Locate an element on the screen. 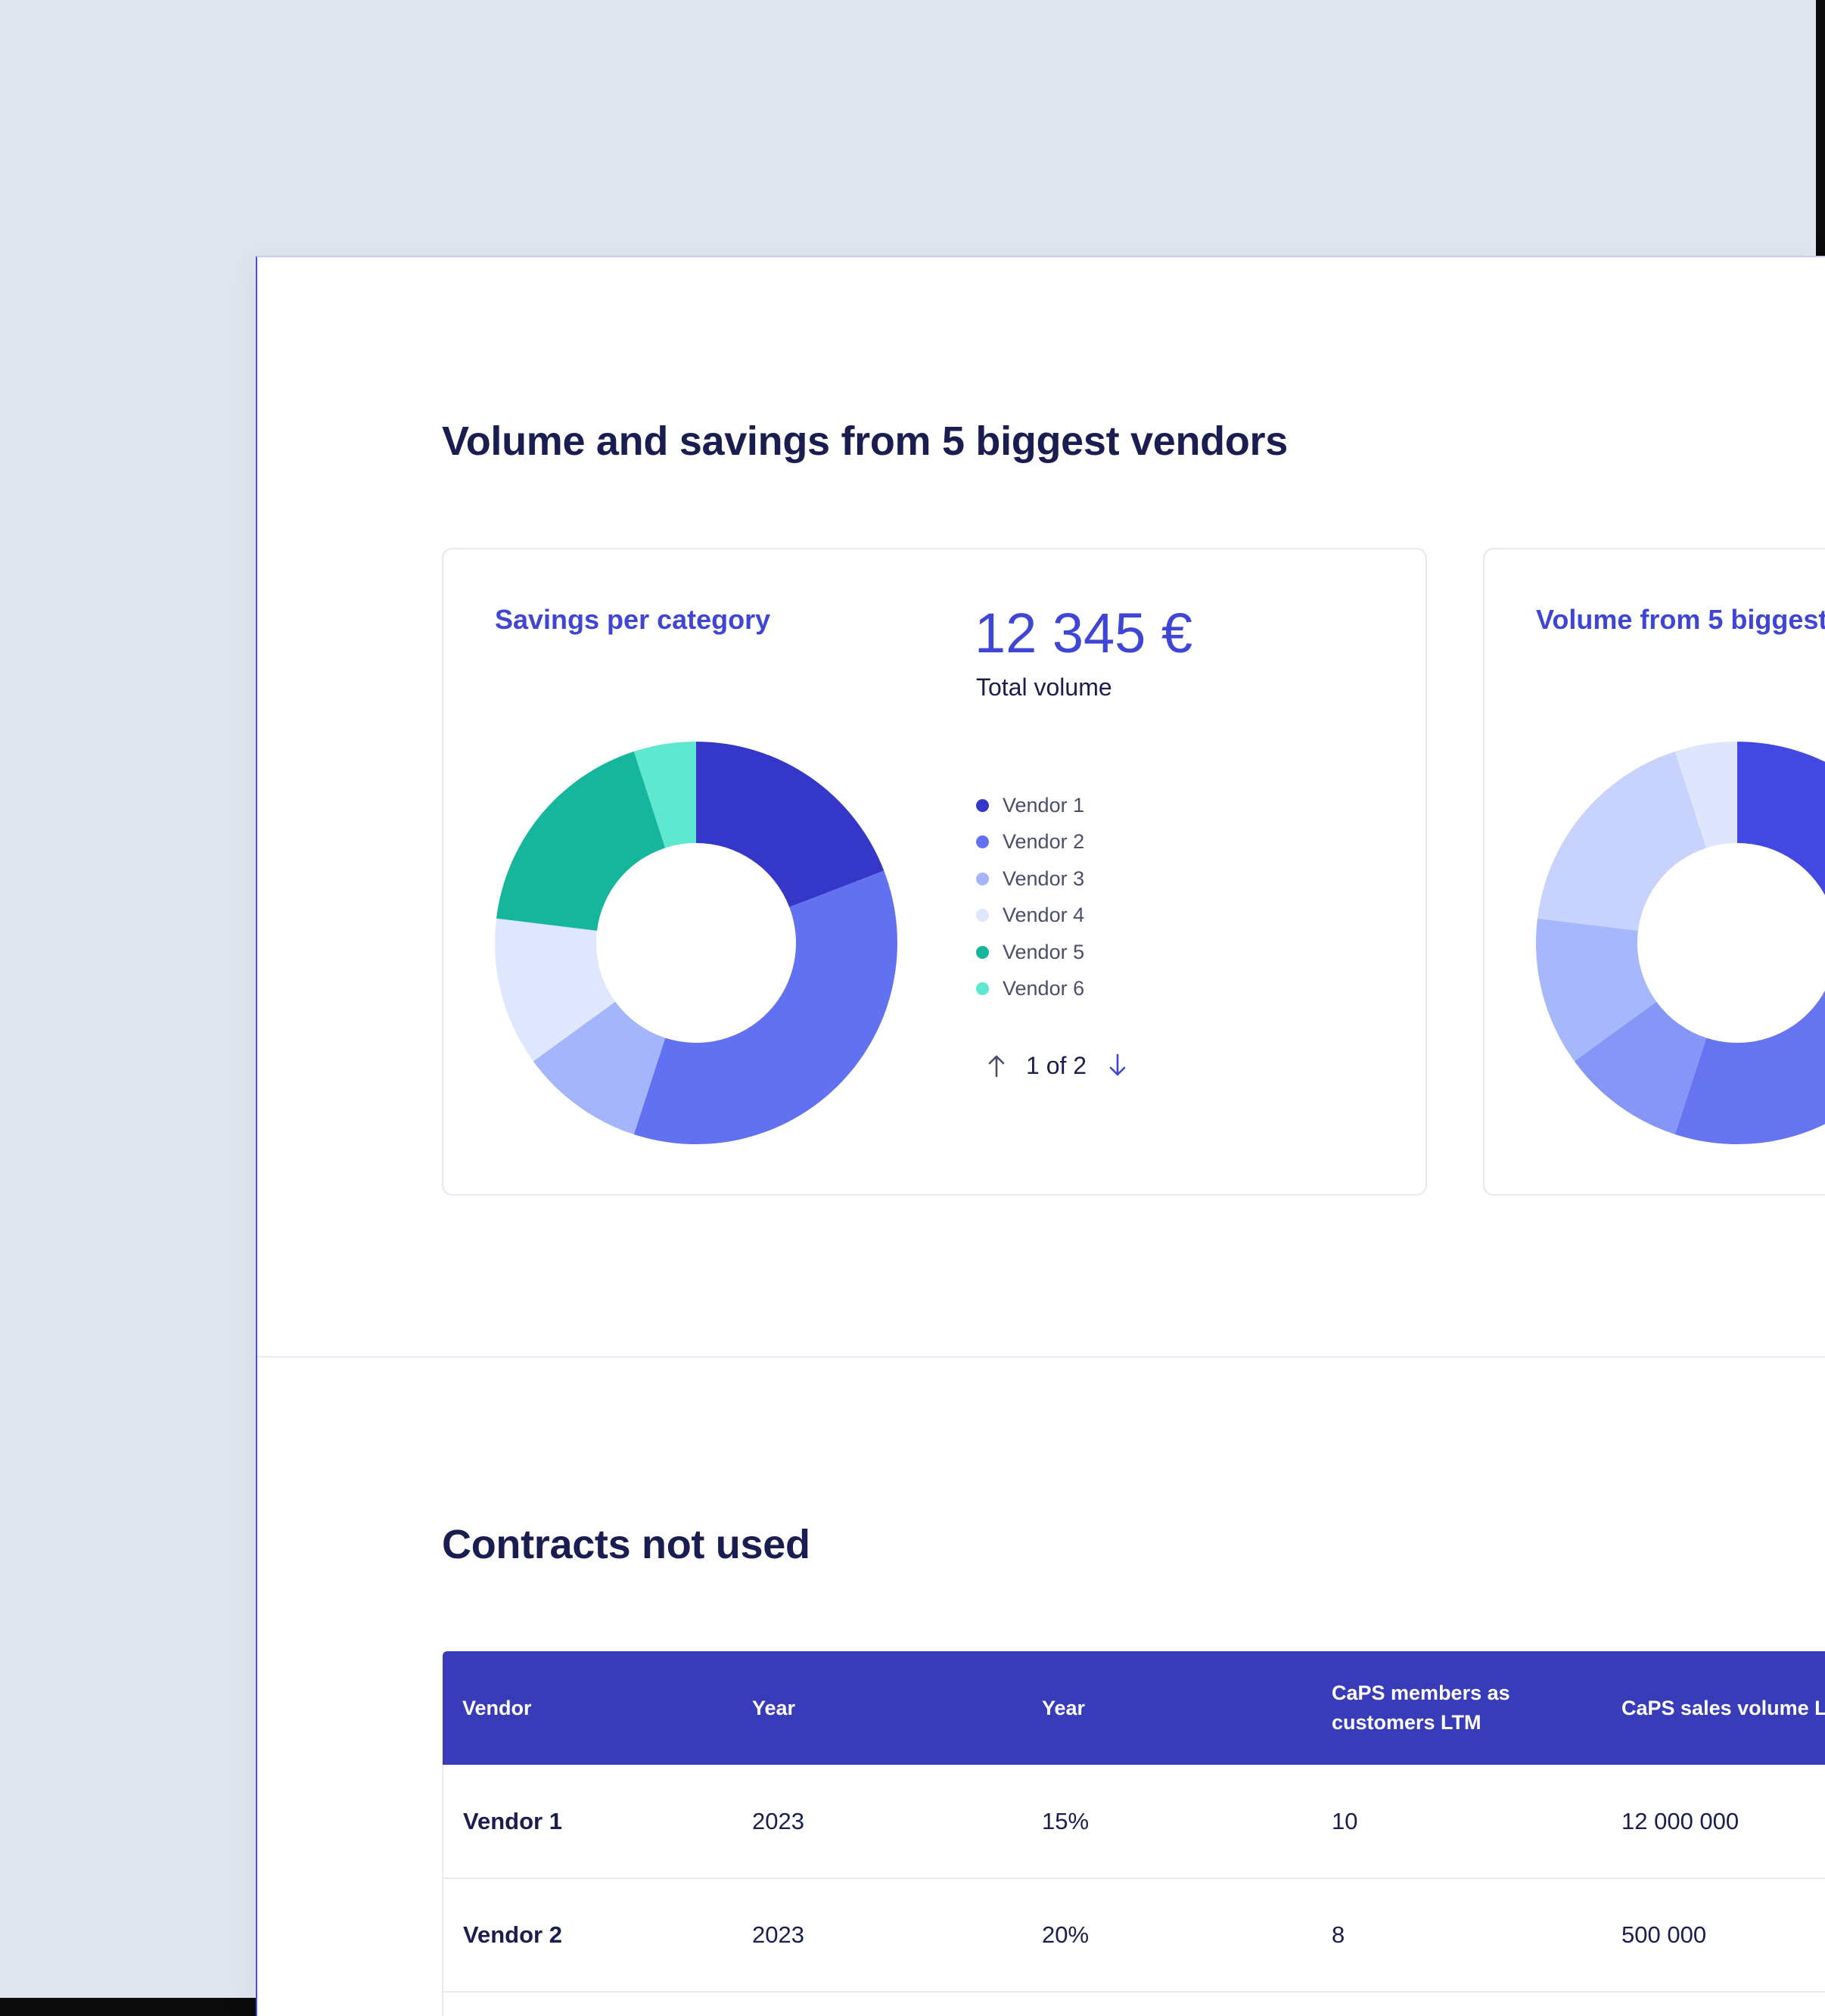 The width and height of the screenshot is (1825, 2016). savings-card-title: Savings per category is located at coordinates (633, 619).